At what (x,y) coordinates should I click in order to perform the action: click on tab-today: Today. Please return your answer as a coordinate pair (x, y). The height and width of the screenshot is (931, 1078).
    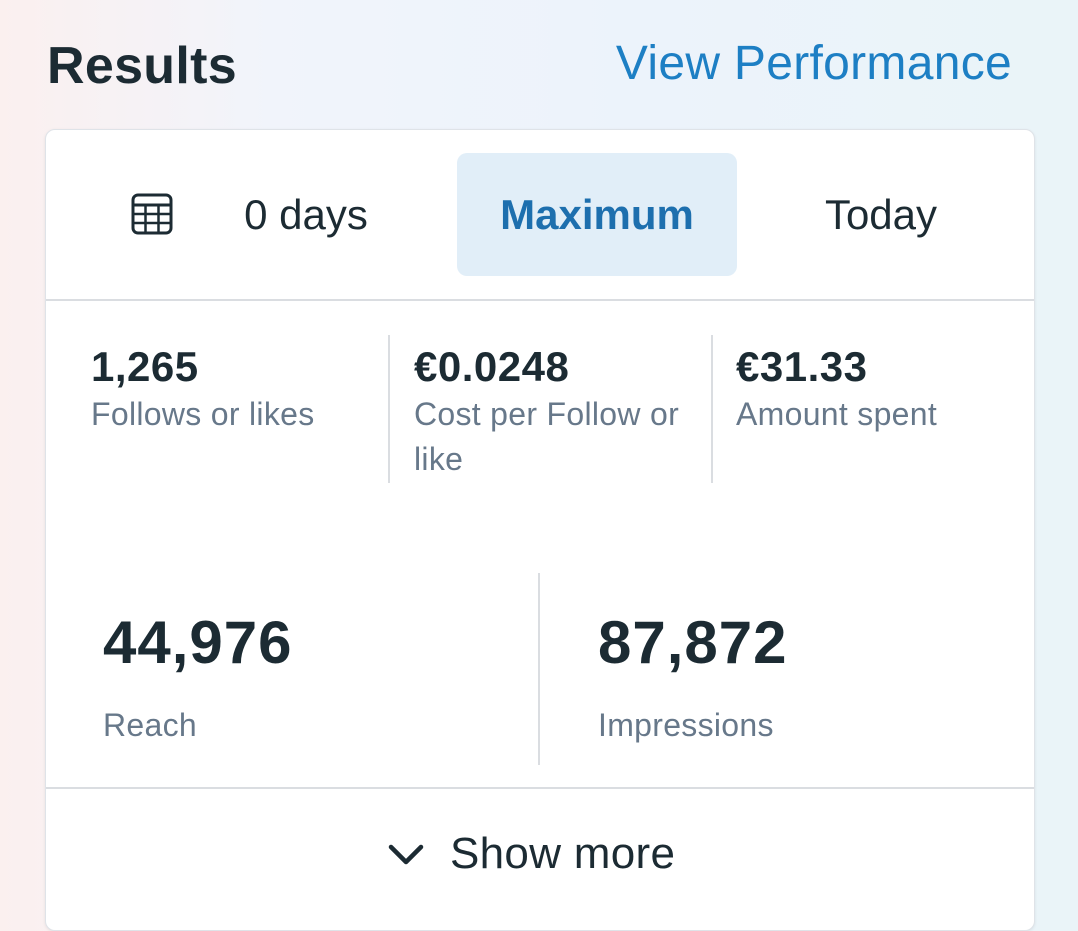
    Looking at the image, I should click on (881, 214).